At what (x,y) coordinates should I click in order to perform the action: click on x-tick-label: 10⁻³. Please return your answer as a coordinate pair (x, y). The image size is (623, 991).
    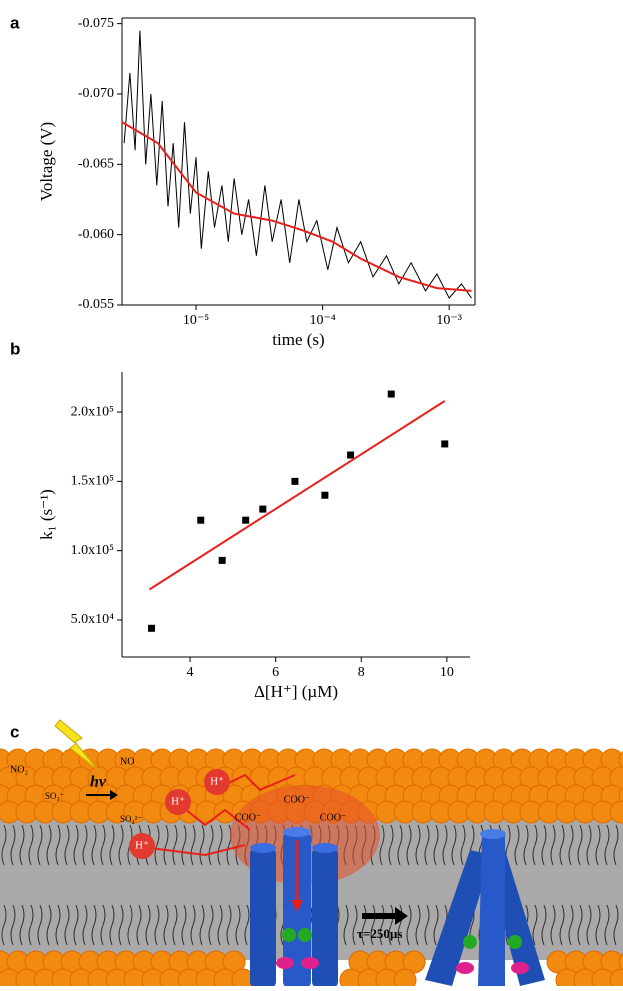
    Looking at the image, I should click on (449, 320).